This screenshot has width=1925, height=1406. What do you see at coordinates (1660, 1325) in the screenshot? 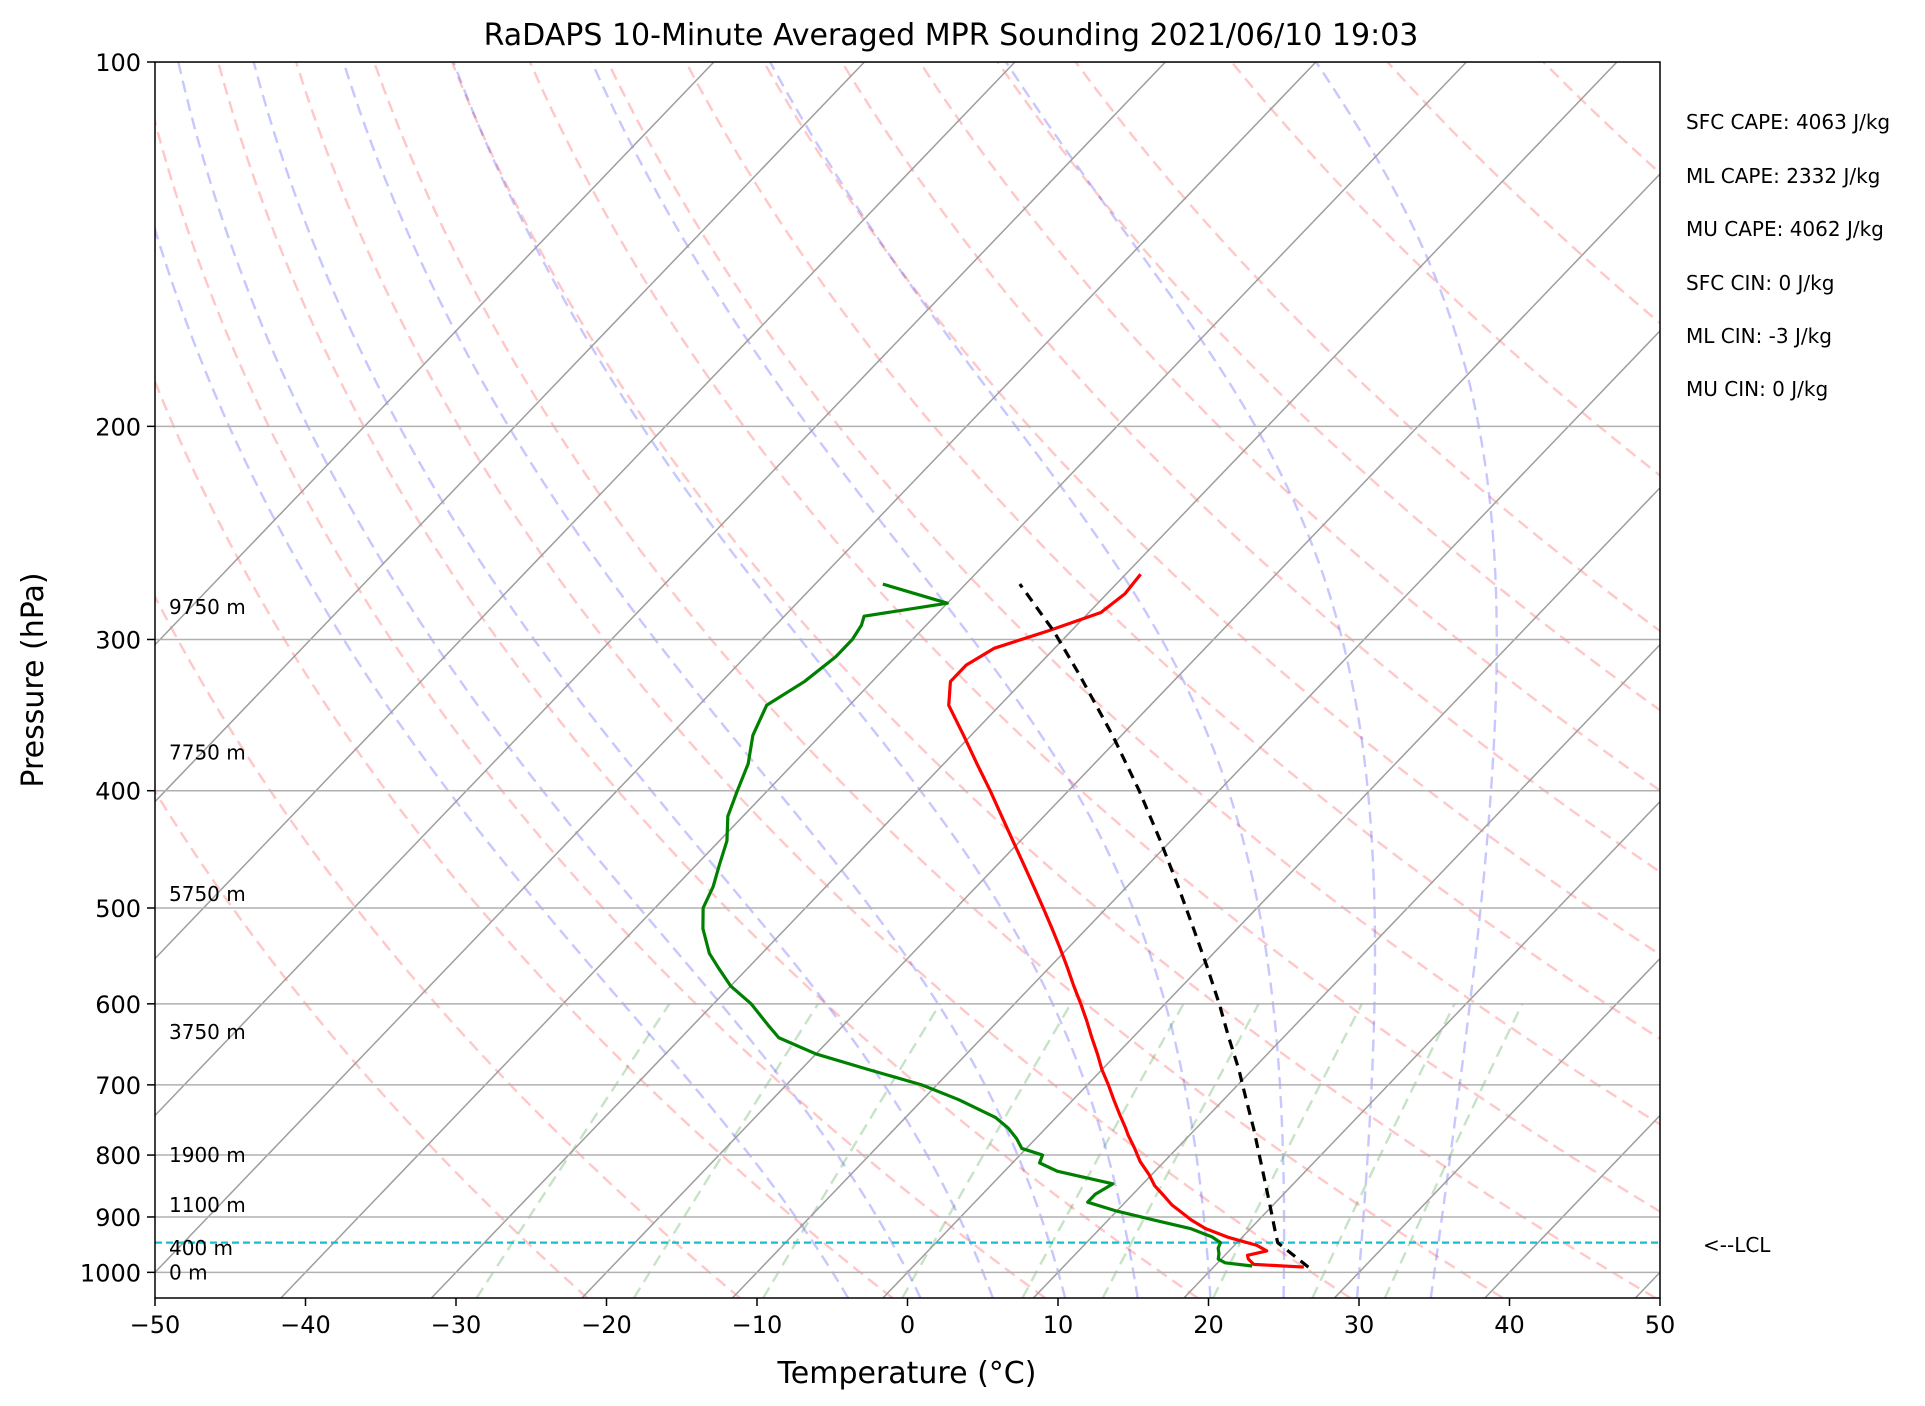
I see `x-tick-label: 50` at bounding box center [1660, 1325].